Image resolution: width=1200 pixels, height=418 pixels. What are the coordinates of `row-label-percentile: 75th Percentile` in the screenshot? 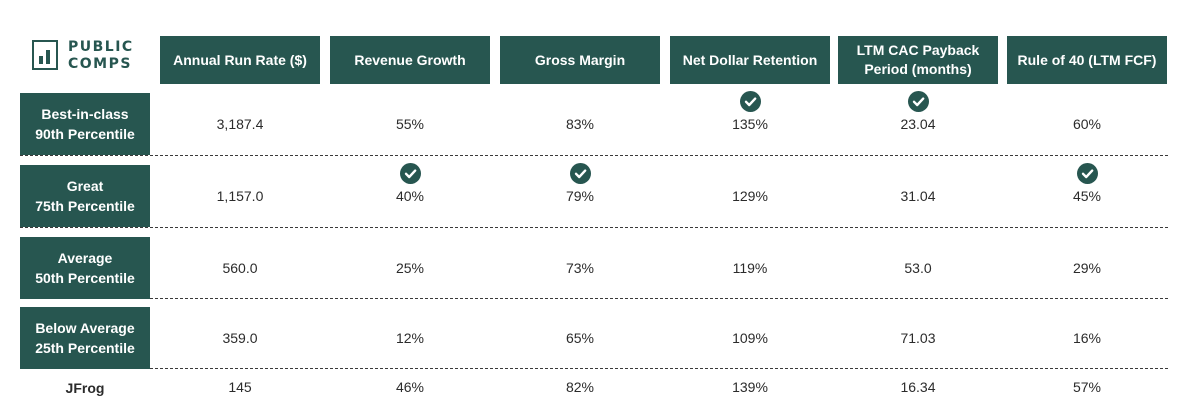 It's located at (85, 206).